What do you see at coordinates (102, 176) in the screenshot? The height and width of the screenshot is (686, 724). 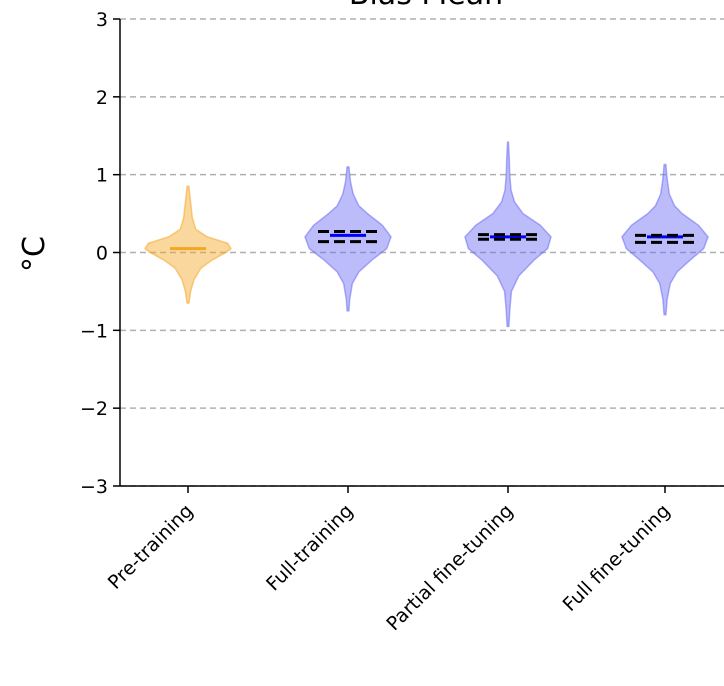 I see `y-tick-label: 1` at bounding box center [102, 176].